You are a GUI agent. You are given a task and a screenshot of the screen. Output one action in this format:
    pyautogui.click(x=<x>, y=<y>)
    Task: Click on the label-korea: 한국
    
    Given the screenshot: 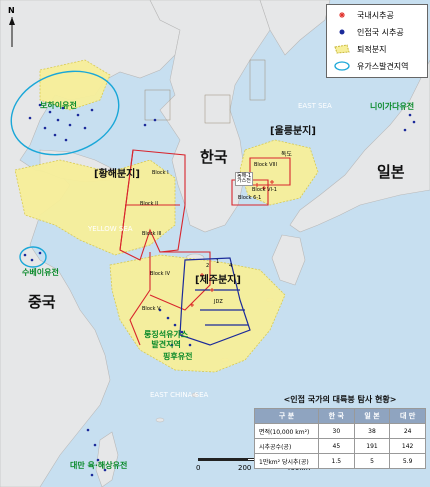 What is the action you would take?
    pyautogui.click(x=214, y=157)
    